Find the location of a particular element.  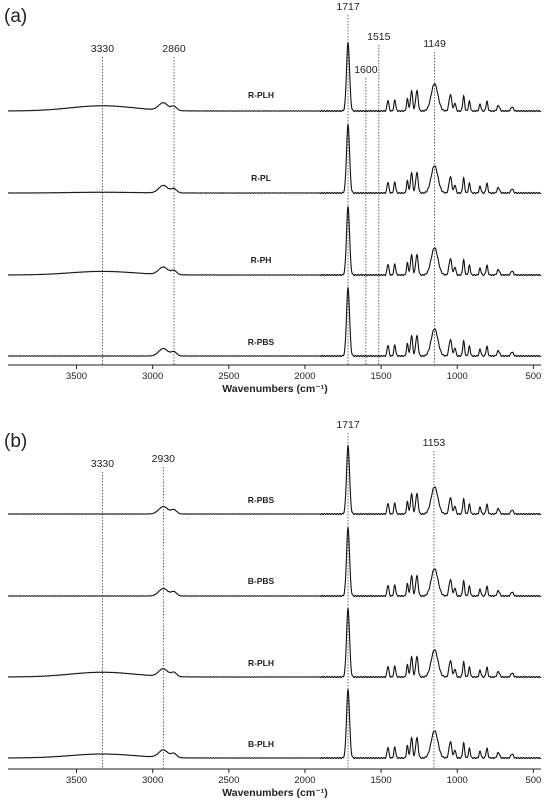

series-line-B-PBS is located at coordinates (274, 562).